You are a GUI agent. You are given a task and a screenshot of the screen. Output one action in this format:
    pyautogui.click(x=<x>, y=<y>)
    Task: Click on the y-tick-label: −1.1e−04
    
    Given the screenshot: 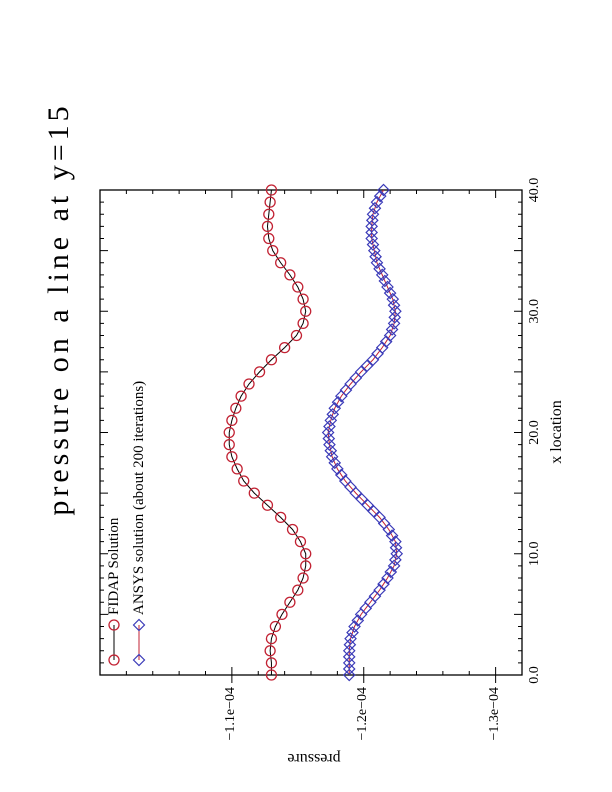 What is the action you would take?
    pyautogui.click(x=230, y=714)
    